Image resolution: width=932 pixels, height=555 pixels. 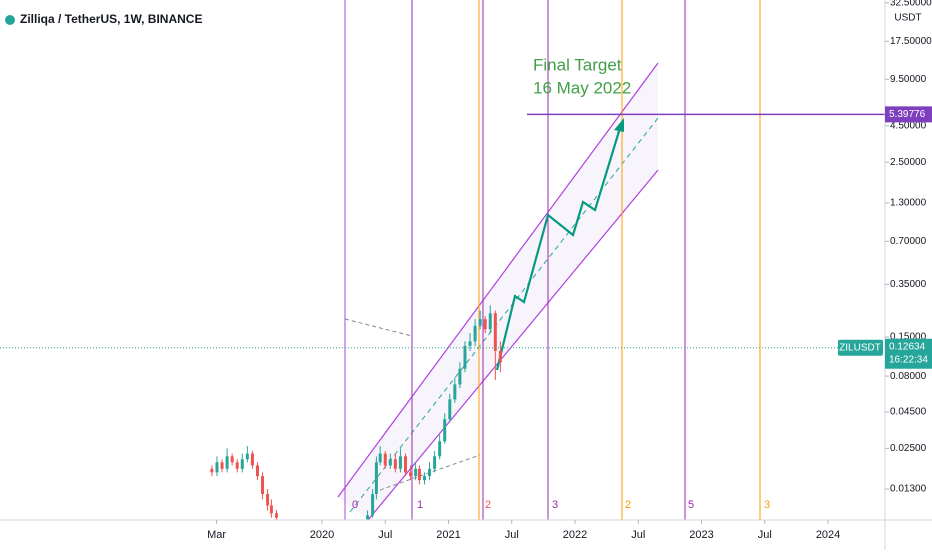 I want to click on x-tick-label: 2024, so click(x=828, y=535).